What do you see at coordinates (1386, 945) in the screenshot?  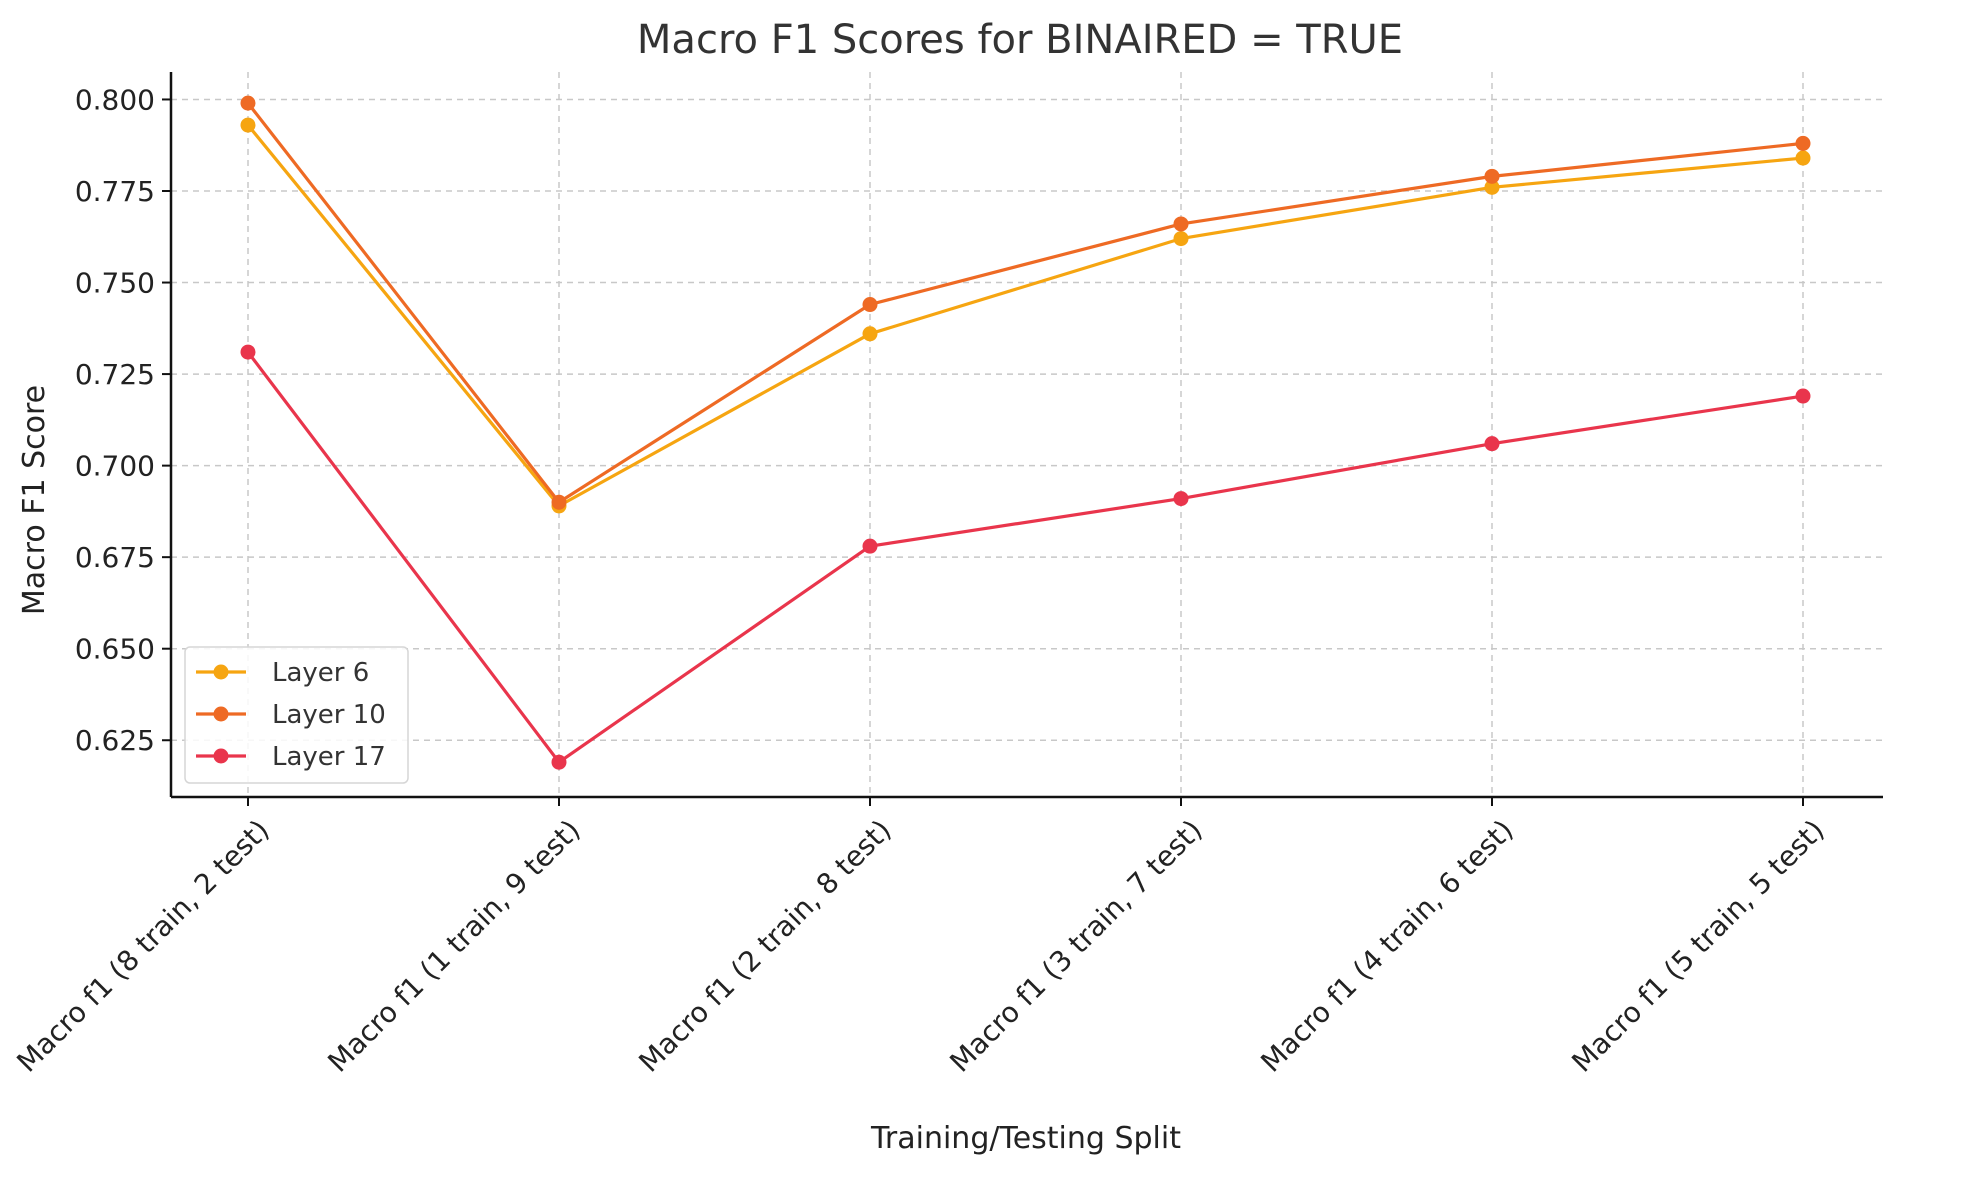 I see `x-tick-label: Macro f1 (4 train, 6 test)` at bounding box center [1386, 945].